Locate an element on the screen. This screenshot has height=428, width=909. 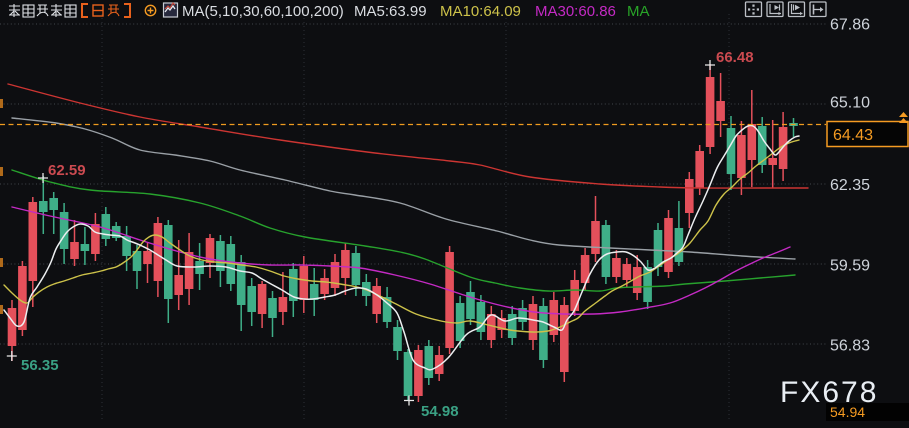
svg-text: 59.59 is located at coordinates (850, 266).